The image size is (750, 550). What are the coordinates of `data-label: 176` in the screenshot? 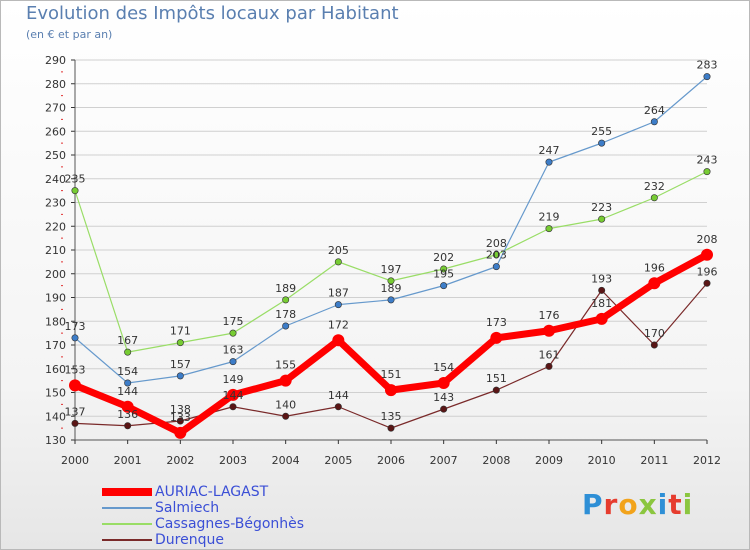 It's located at (549, 315).